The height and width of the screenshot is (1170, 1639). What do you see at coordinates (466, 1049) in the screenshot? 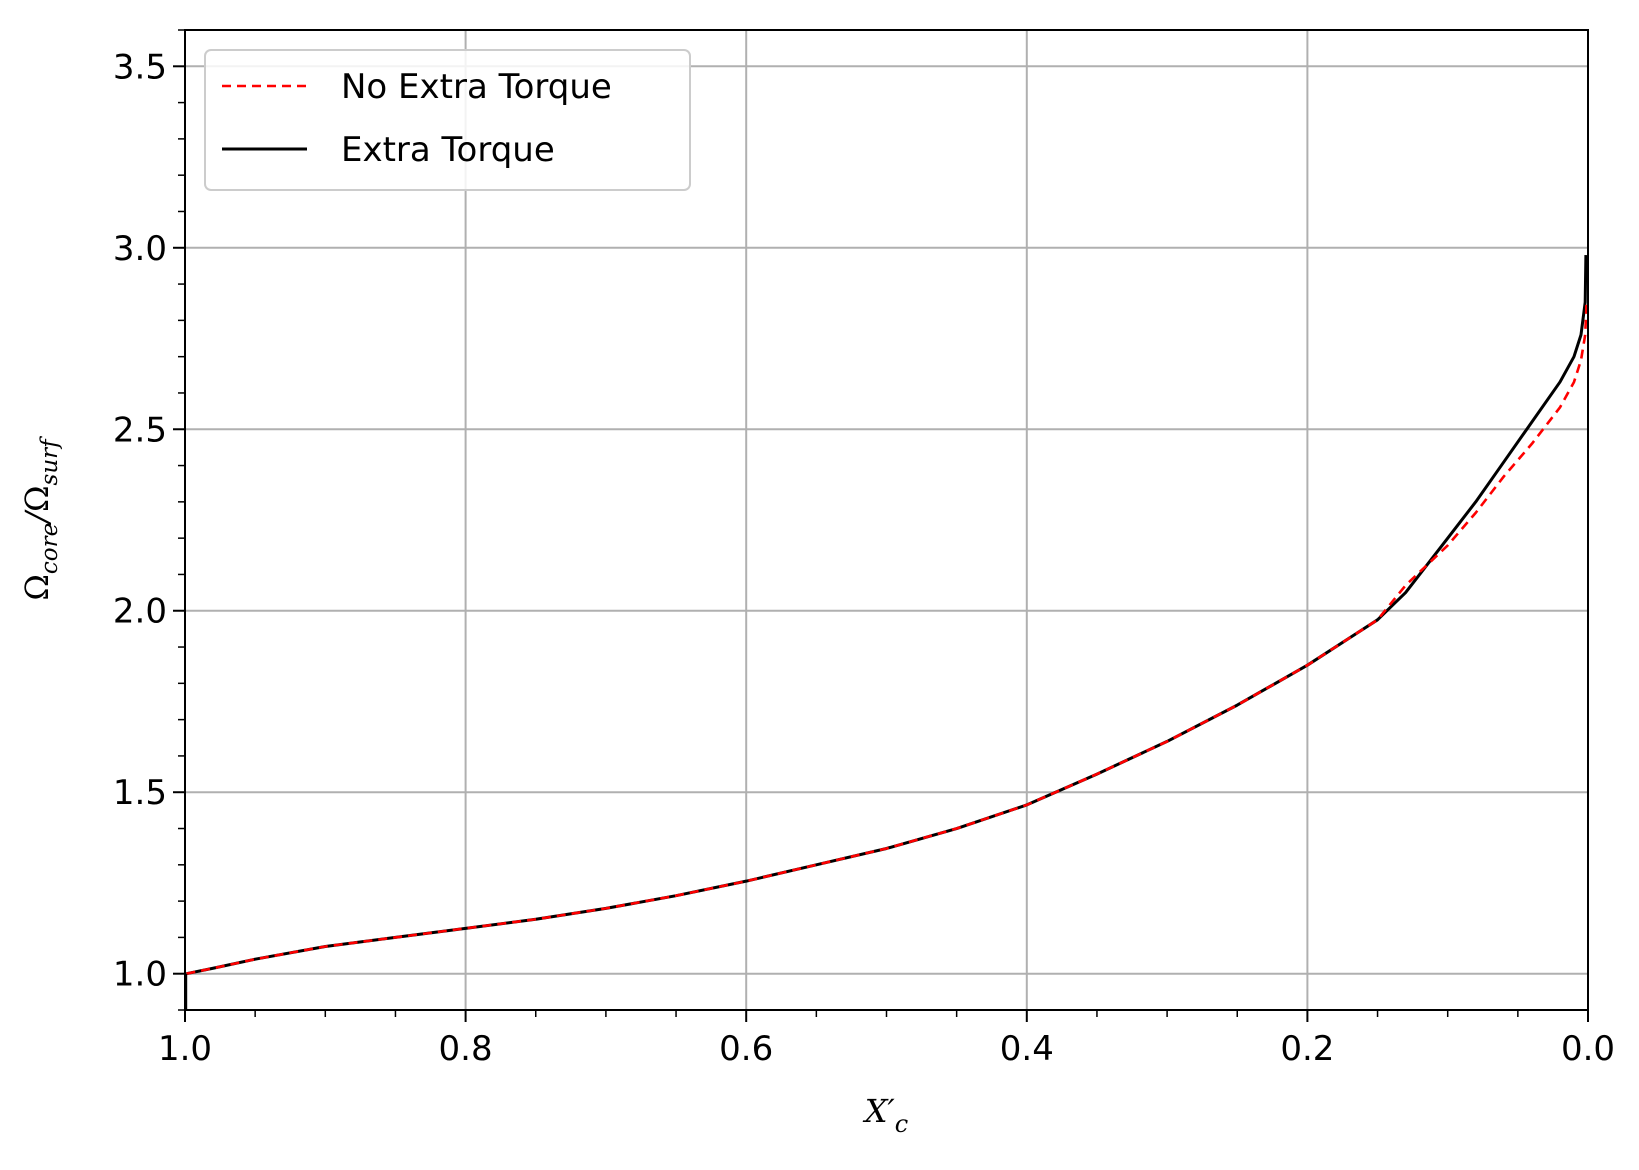
I see `x-tick-label: 0.8` at bounding box center [466, 1049].